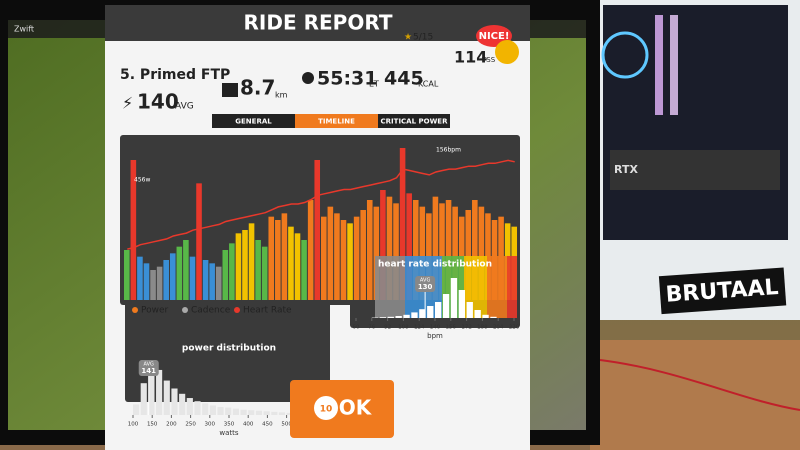 Image resolution: width=800 pixels, height=450 pixels. What do you see at coordinates (448, 150) in the screenshot?
I see `max-hr-label: 156bpm` at bounding box center [448, 150].